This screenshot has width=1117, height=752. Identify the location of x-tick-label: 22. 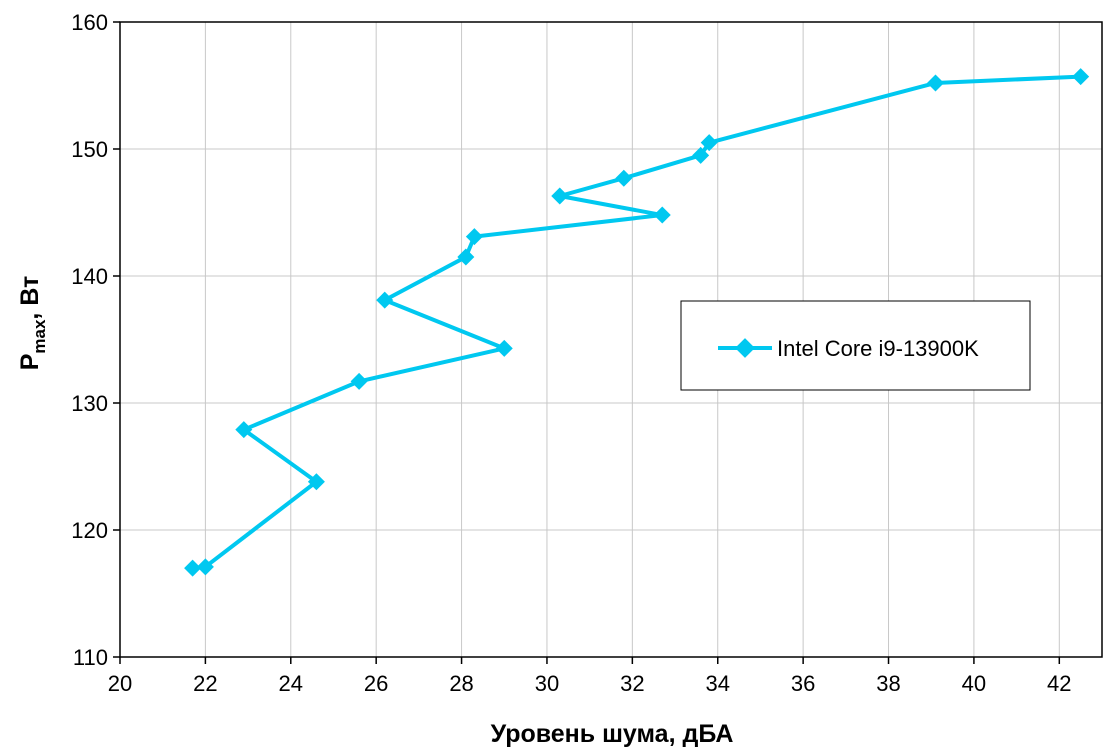
(205, 683).